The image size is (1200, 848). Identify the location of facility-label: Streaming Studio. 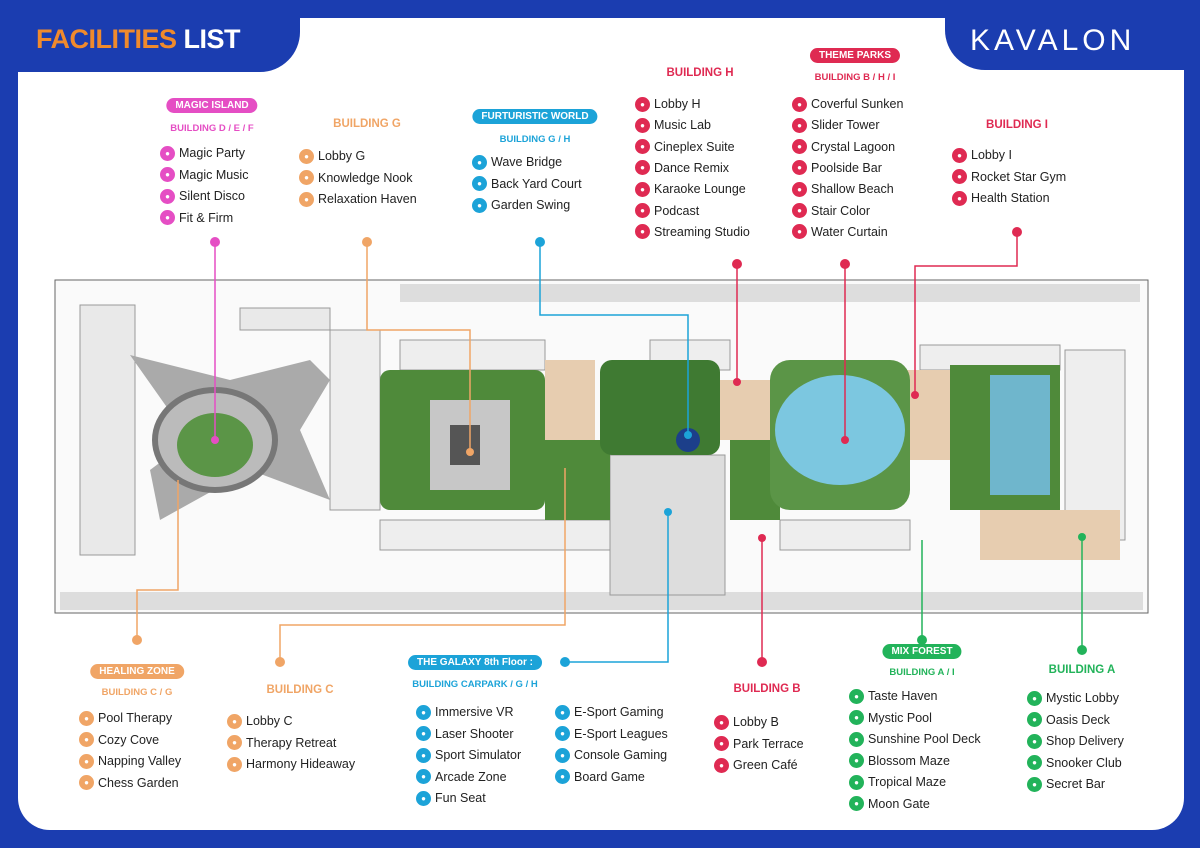
(702, 231).